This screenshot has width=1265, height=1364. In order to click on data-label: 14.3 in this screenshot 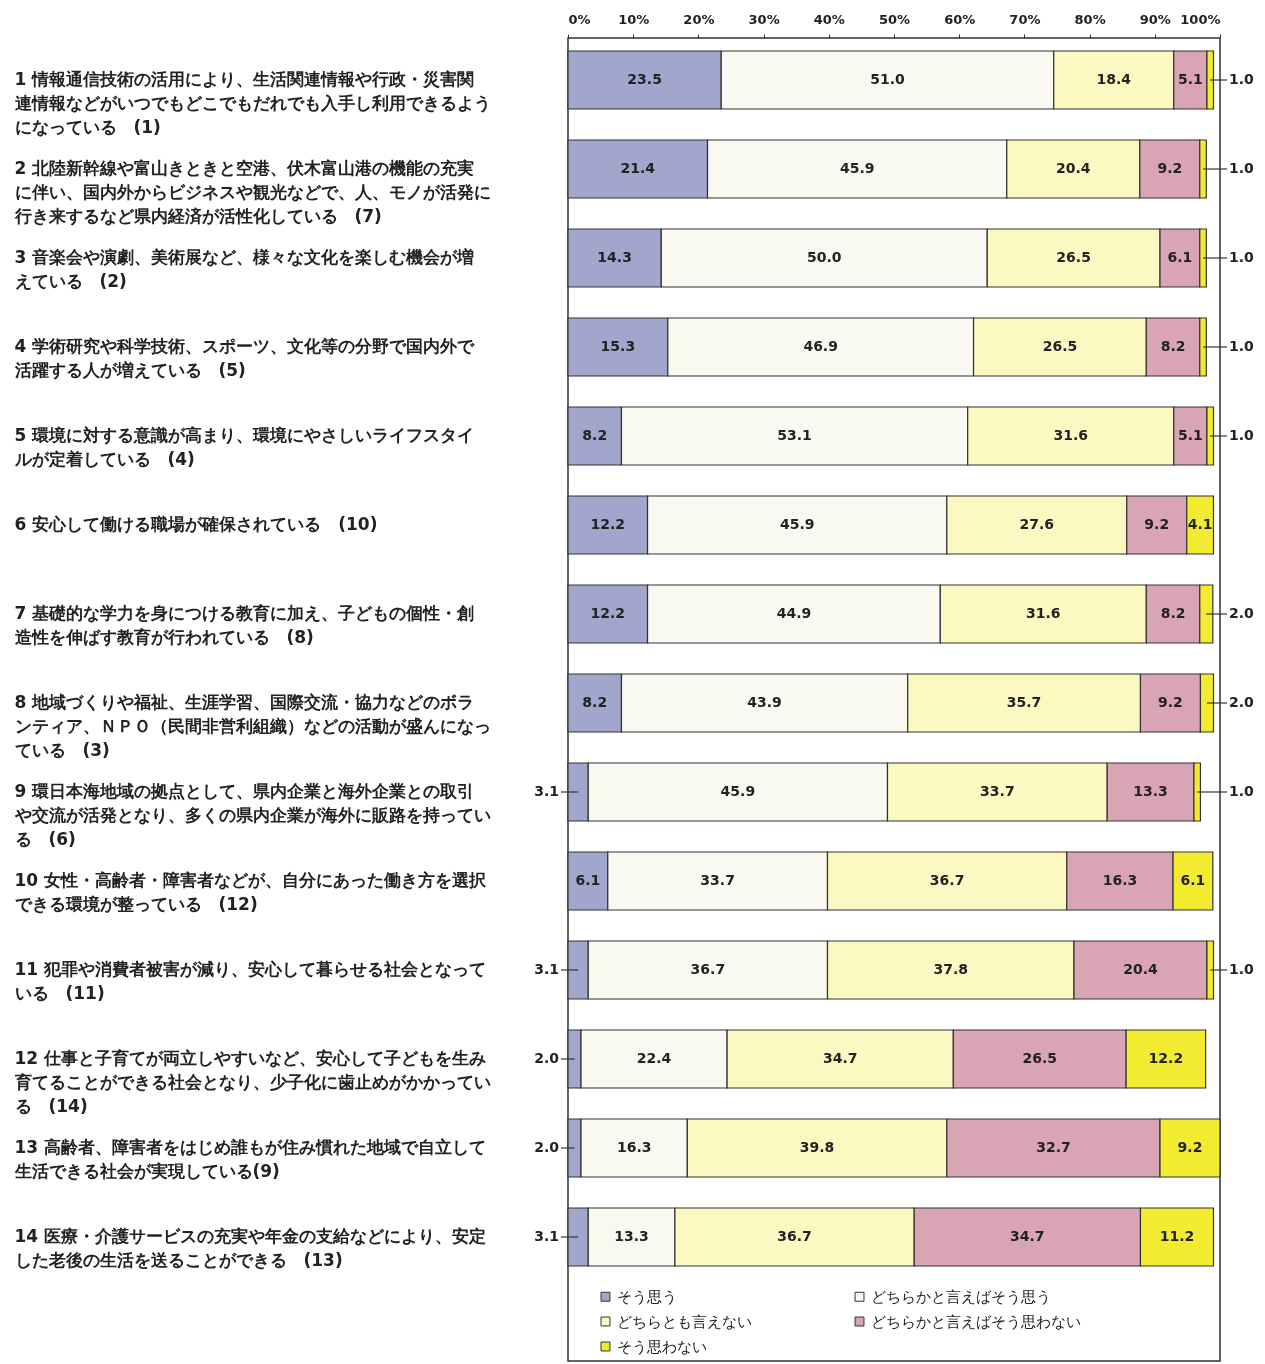, I will do `click(614, 257)`.